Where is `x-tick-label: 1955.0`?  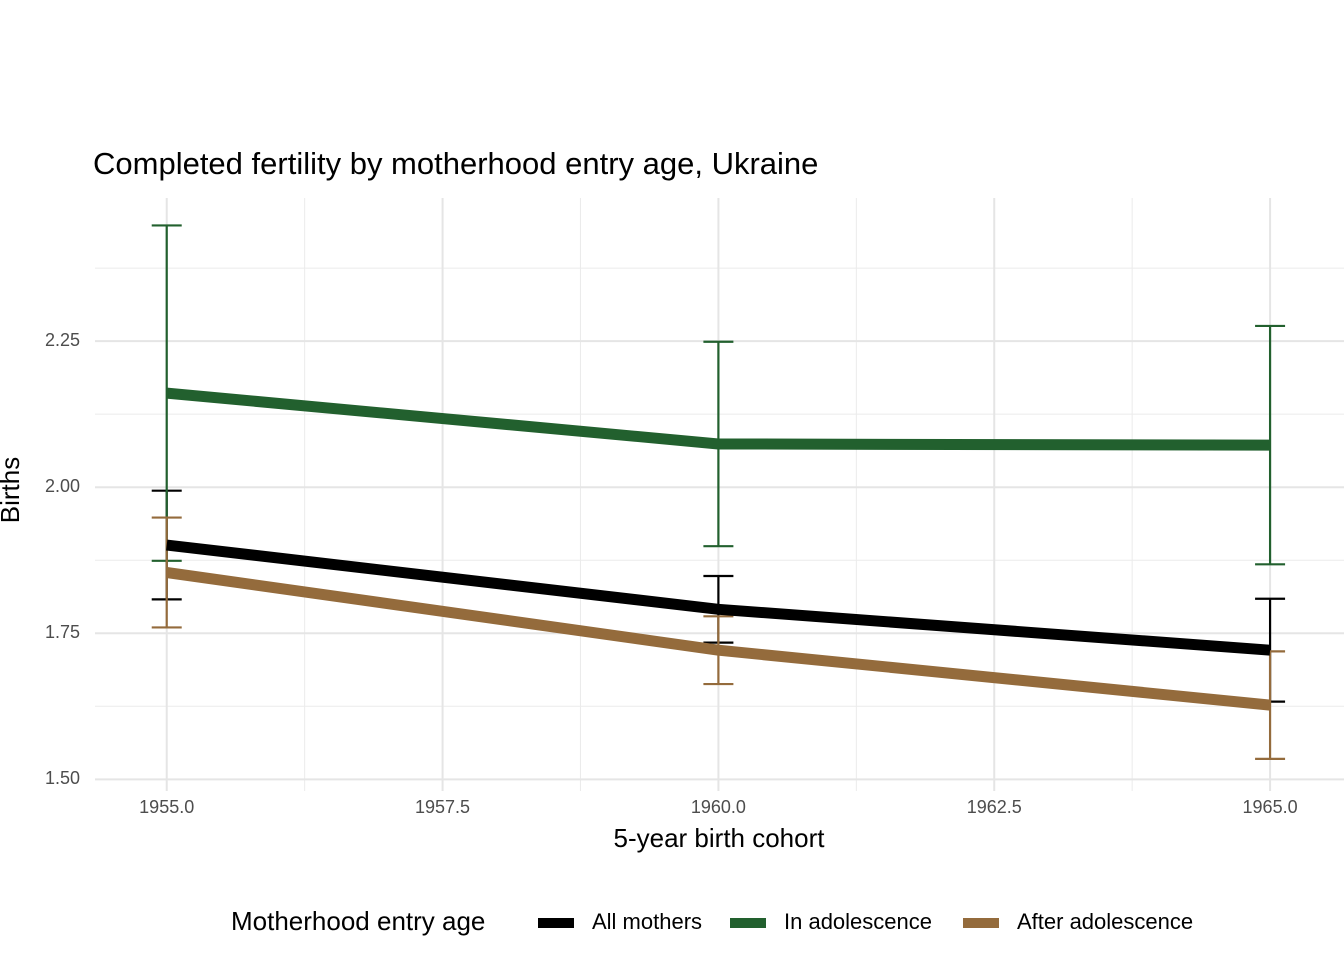 x-tick-label: 1955.0 is located at coordinates (166, 807).